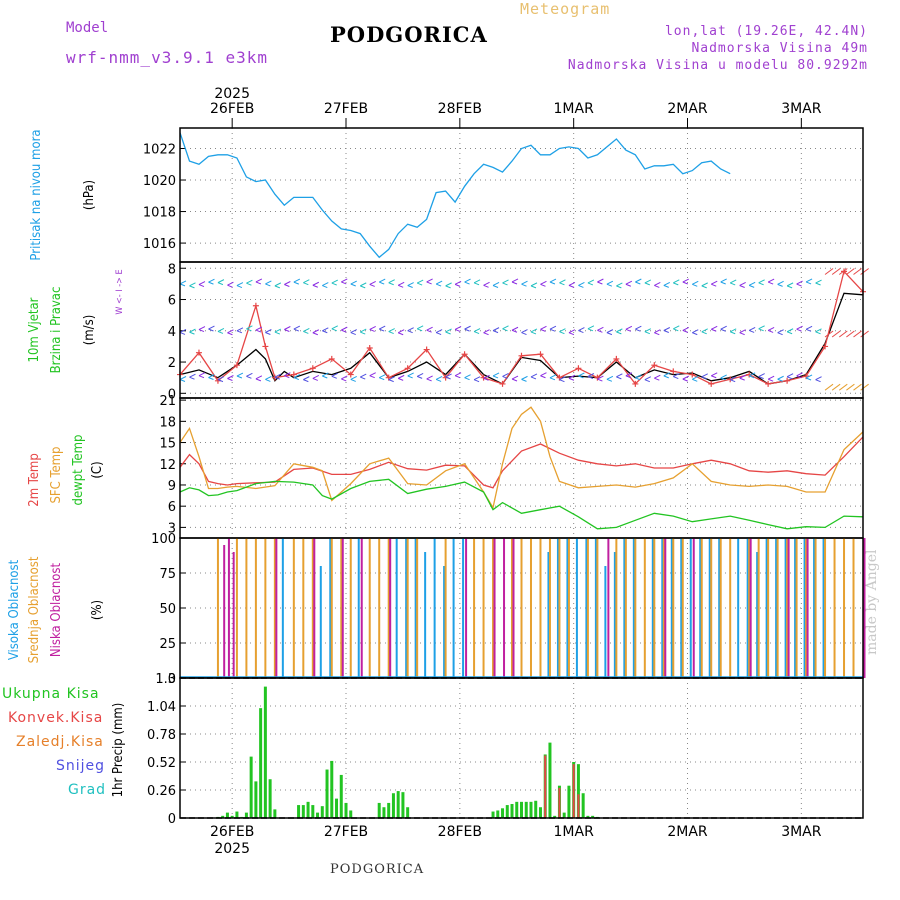 This screenshot has width=900, height=900. I want to click on precip-legend-5: Grad, so click(87, 790).